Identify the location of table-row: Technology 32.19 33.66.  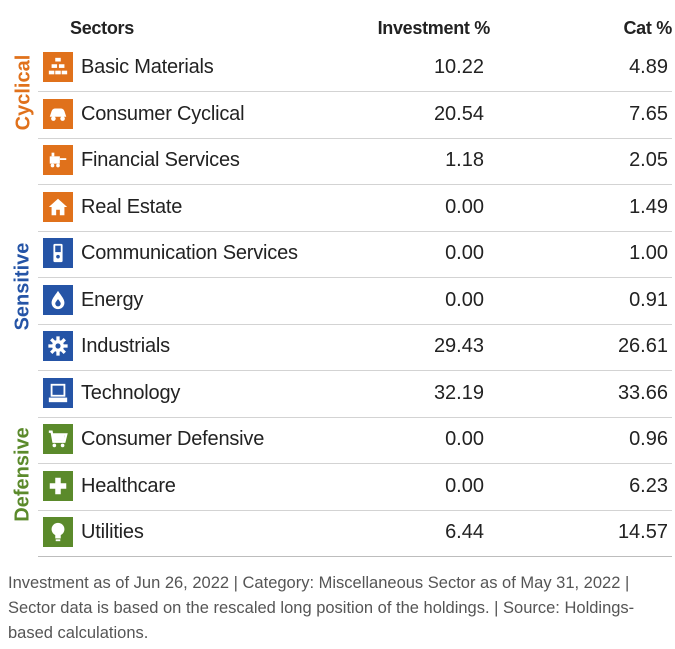
(355, 394).